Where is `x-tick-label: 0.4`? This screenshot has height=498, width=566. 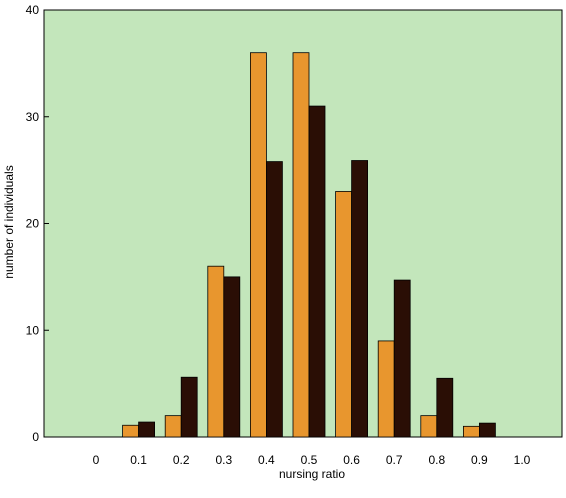
x-tick-label: 0.4 is located at coordinates (266, 460).